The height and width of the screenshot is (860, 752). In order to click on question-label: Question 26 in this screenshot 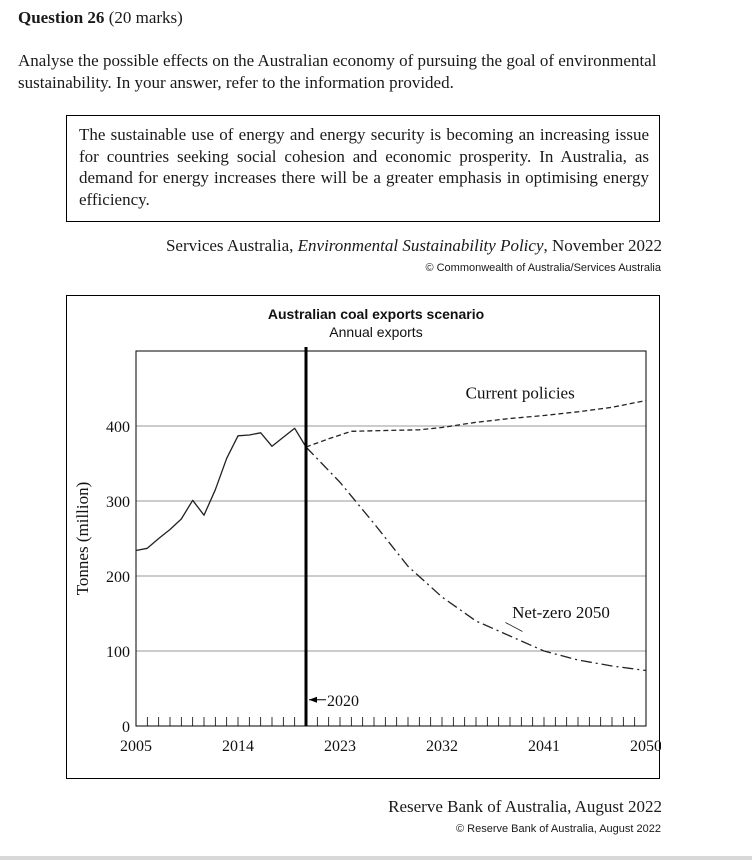, I will do `click(61, 17)`.